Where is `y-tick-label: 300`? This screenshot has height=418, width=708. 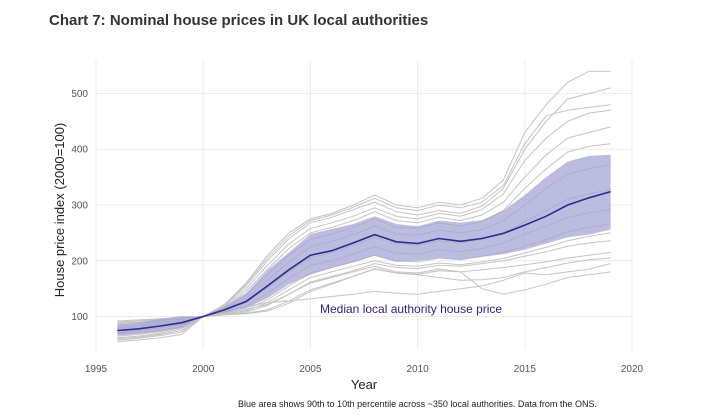
y-tick-label: 300 is located at coordinates (79, 206).